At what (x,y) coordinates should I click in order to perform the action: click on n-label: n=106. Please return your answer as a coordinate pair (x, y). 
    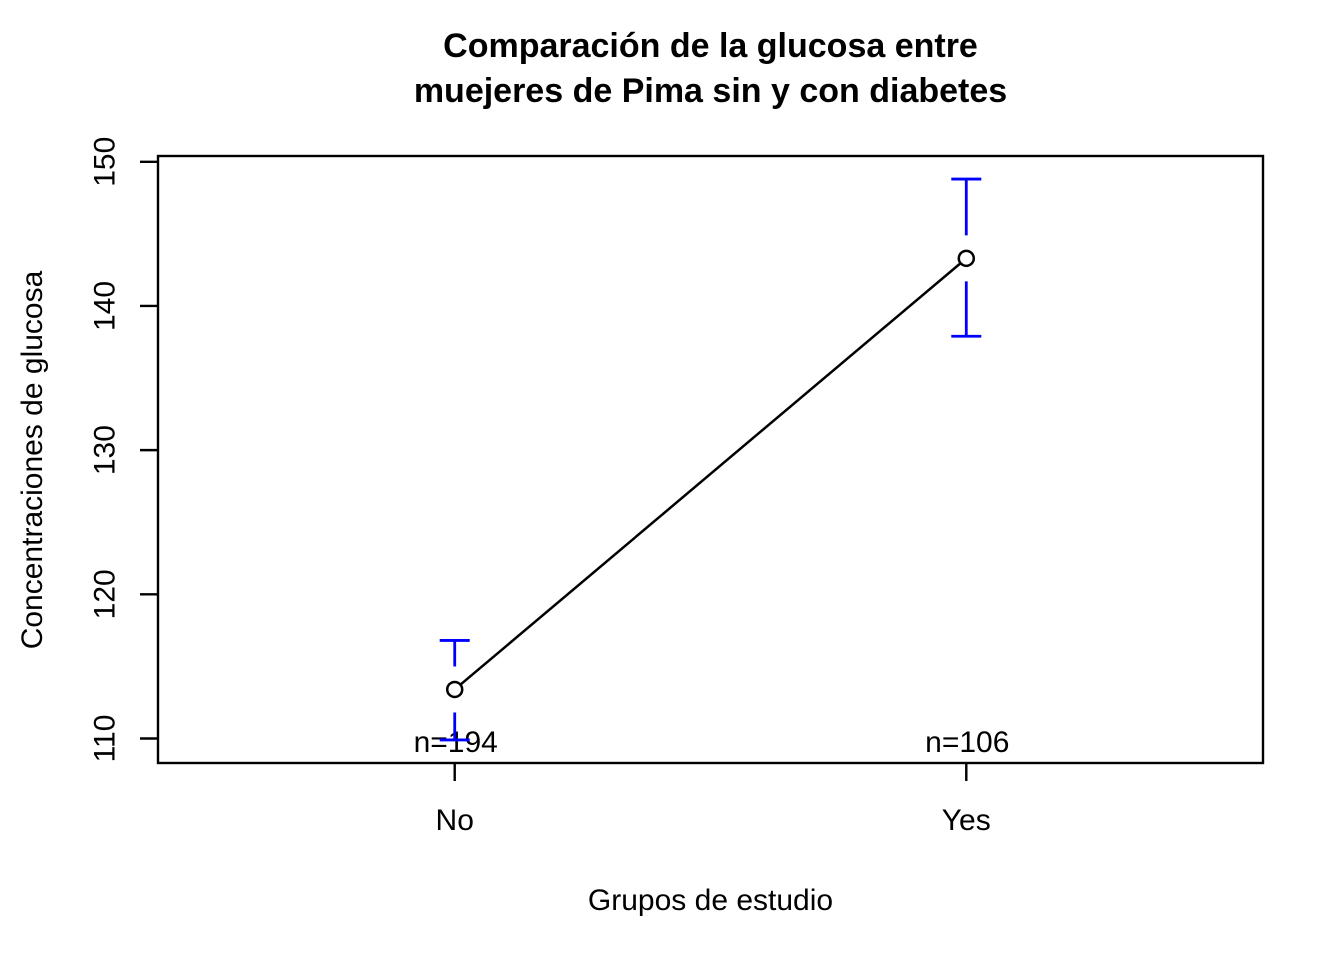
    Looking at the image, I should click on (967, 742).